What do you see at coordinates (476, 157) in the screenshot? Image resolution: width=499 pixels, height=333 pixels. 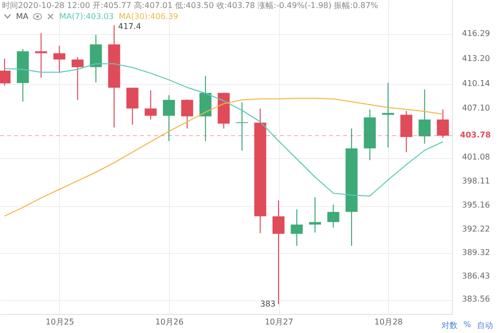 I see `y-tick-label: 401.08` at bounding box center [476, 157].